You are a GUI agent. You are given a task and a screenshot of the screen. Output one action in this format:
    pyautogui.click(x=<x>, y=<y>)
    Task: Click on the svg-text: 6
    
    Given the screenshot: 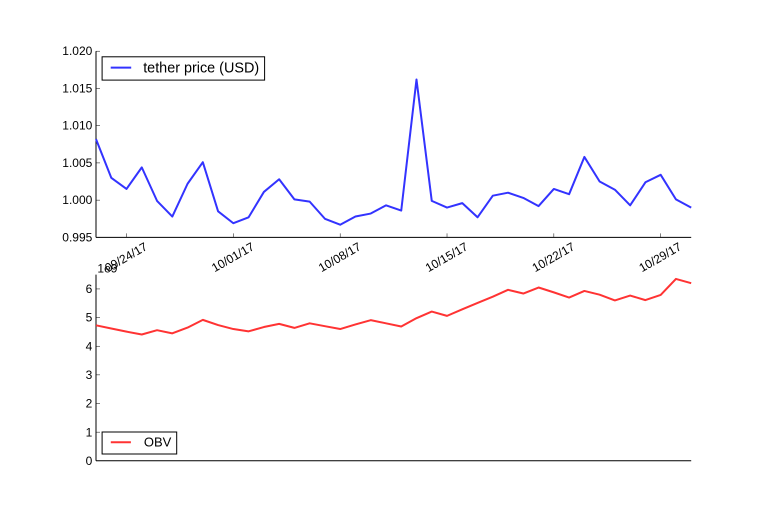 What is the action you would take?
    pyautogui.click(x=89, y=289)
    